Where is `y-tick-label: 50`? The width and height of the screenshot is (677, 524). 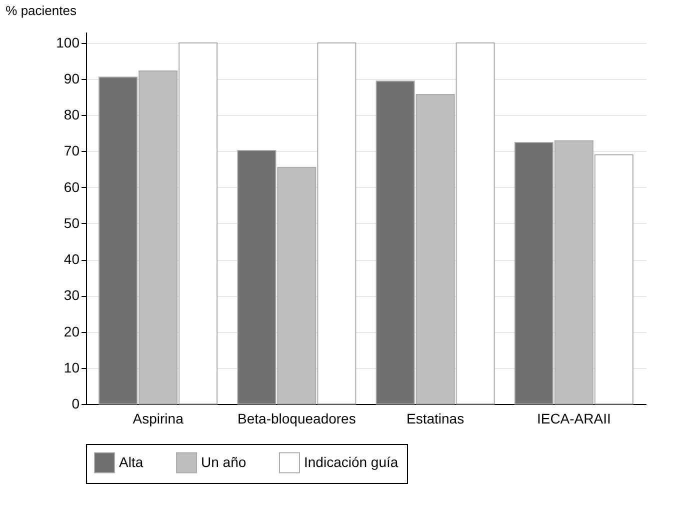 y-tick-label: 50 is located at coordinates (72, 222).